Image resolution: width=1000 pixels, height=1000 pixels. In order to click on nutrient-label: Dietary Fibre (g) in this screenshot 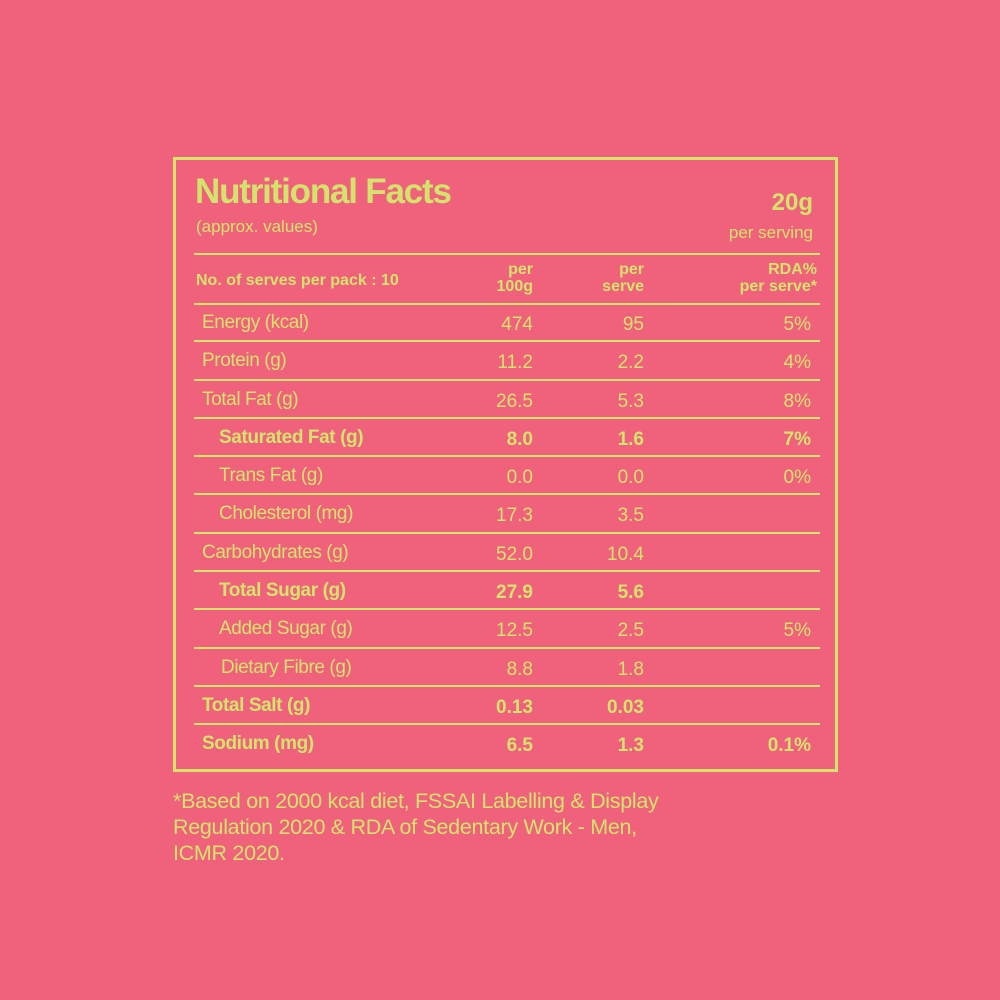, I will do `click(286, 667)`.